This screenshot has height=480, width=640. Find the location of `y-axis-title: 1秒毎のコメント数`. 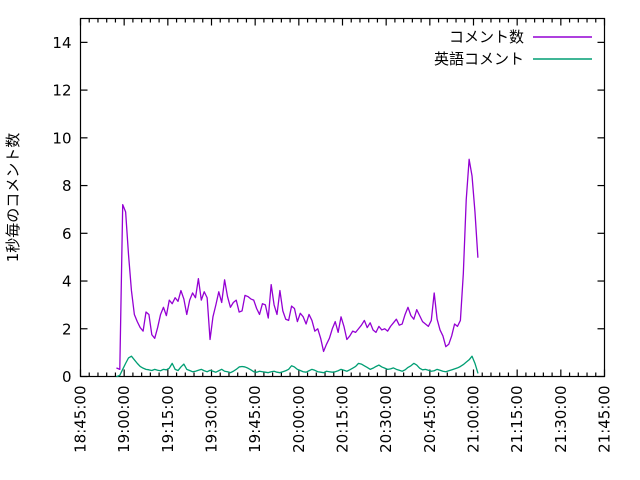

y-axis-title: 1秒毎のコメント数 is located at coordinates (13, 198).